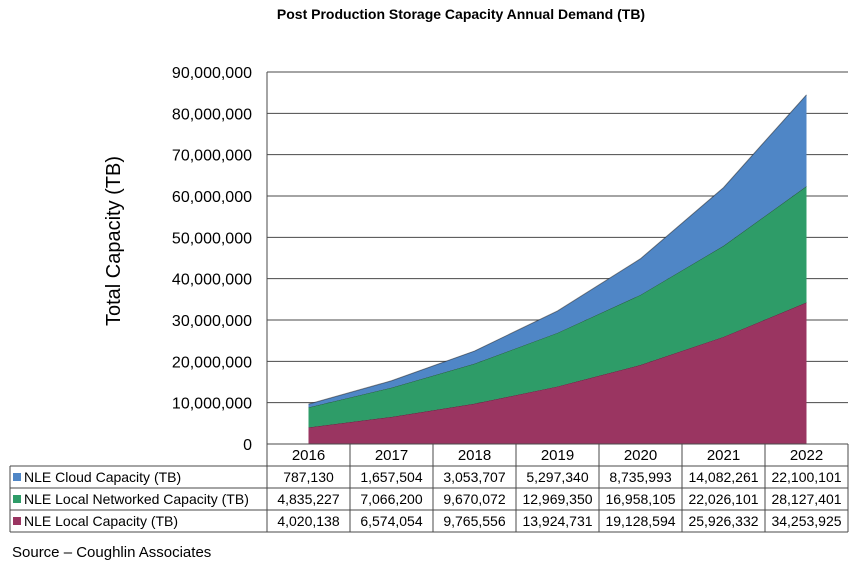 Image resolution: width=856 pixels, height=577 pixels. I want to click on data-label: 6,574,054, so click(391, 521).